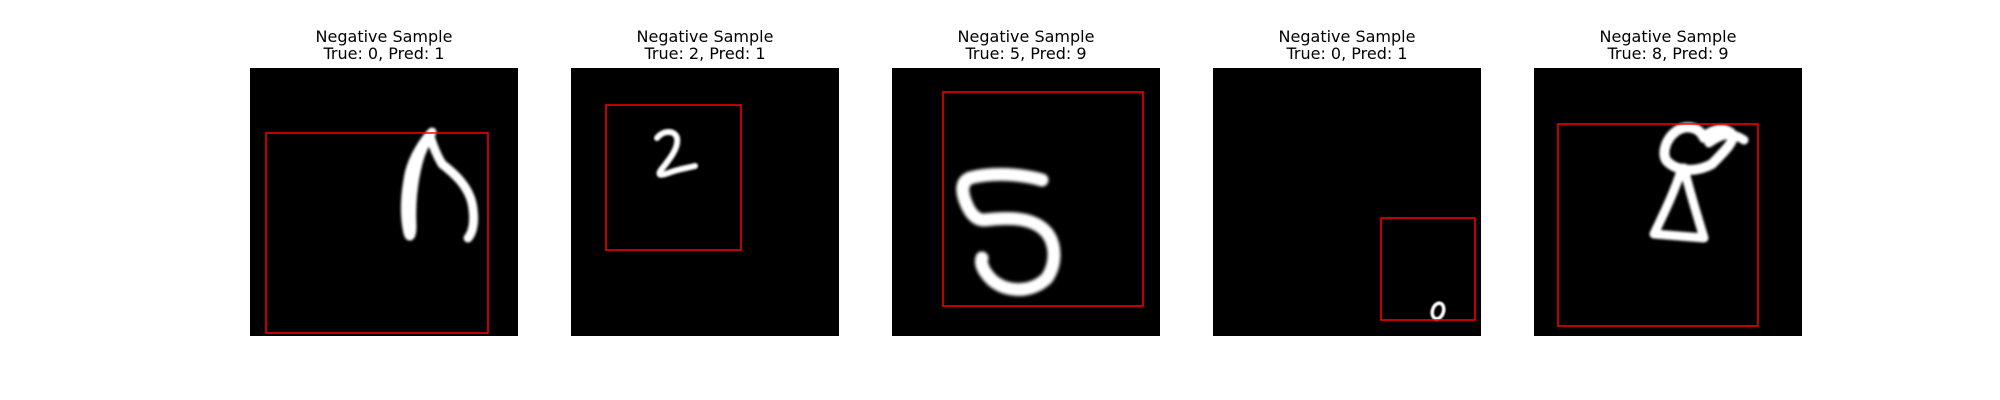 This screenshot has width=2000, height=400. Describe the element at coordinates (705, 53) in the screenshot. I see `sample-labels: True: 2, Pred: 1` at that location.